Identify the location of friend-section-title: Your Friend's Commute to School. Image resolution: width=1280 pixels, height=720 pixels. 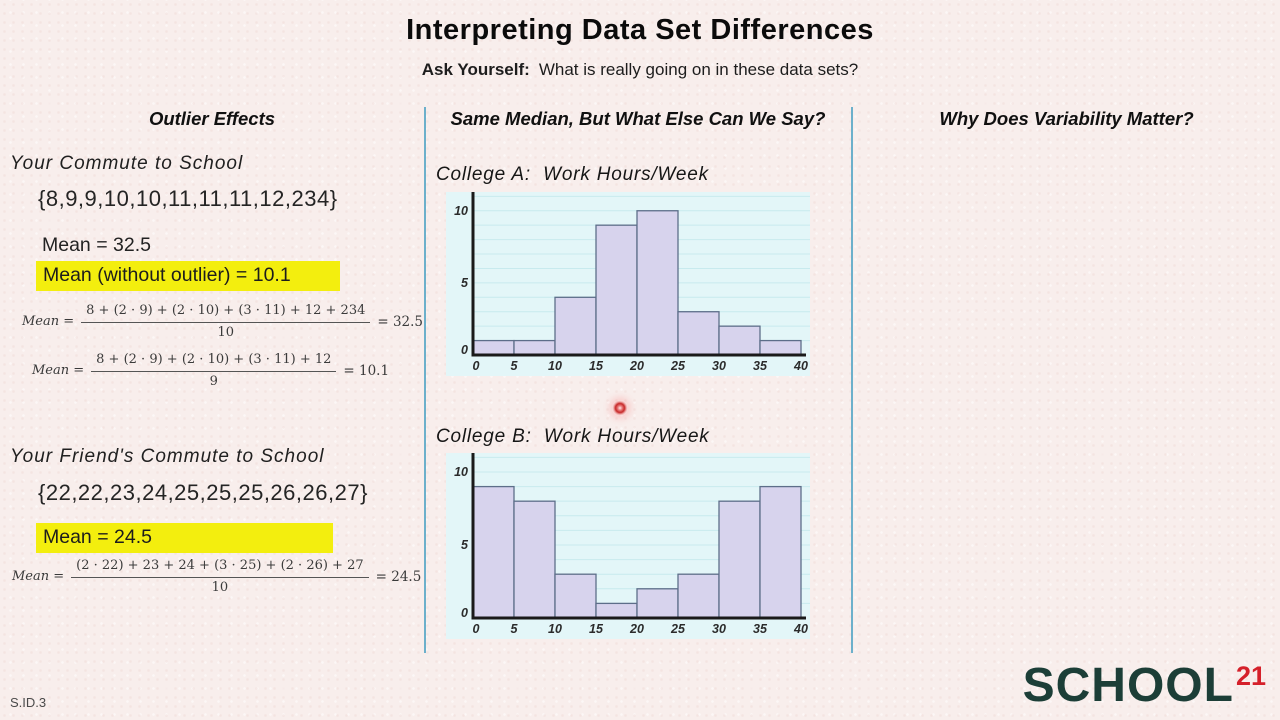
(167, 456).